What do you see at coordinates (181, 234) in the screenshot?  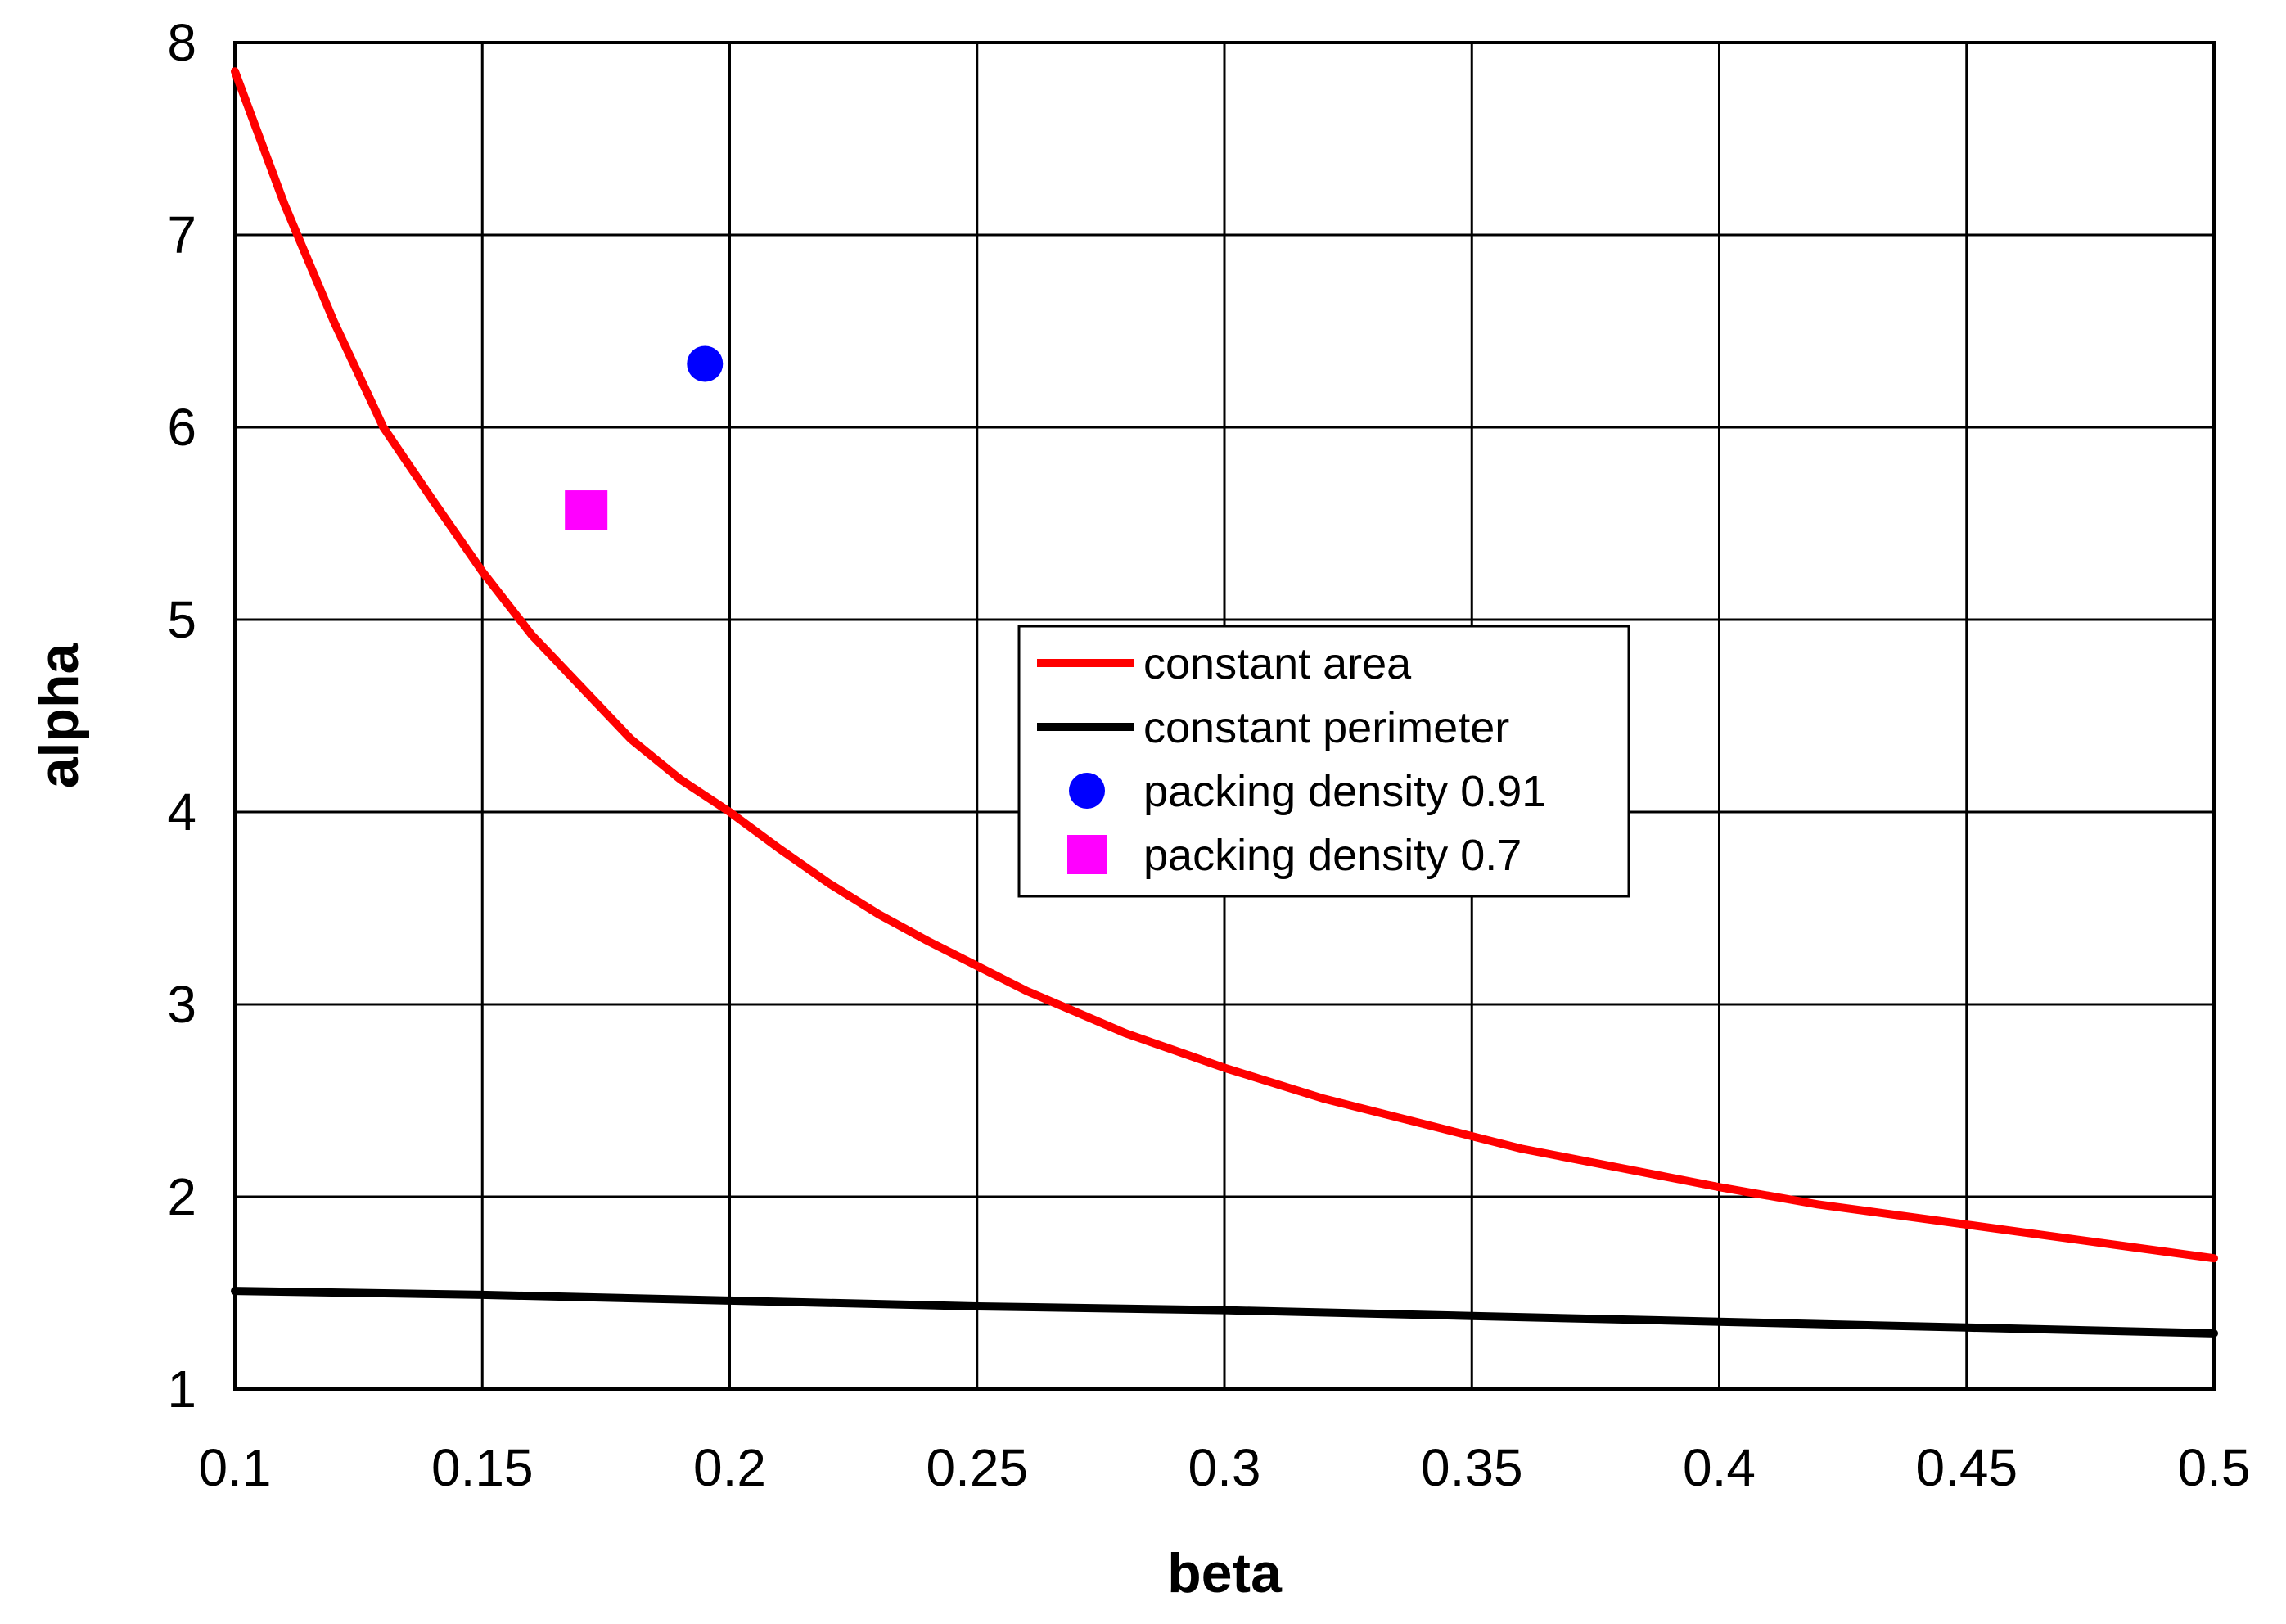 I see `y-tick-label: 7` at bounding box center [181, 234].